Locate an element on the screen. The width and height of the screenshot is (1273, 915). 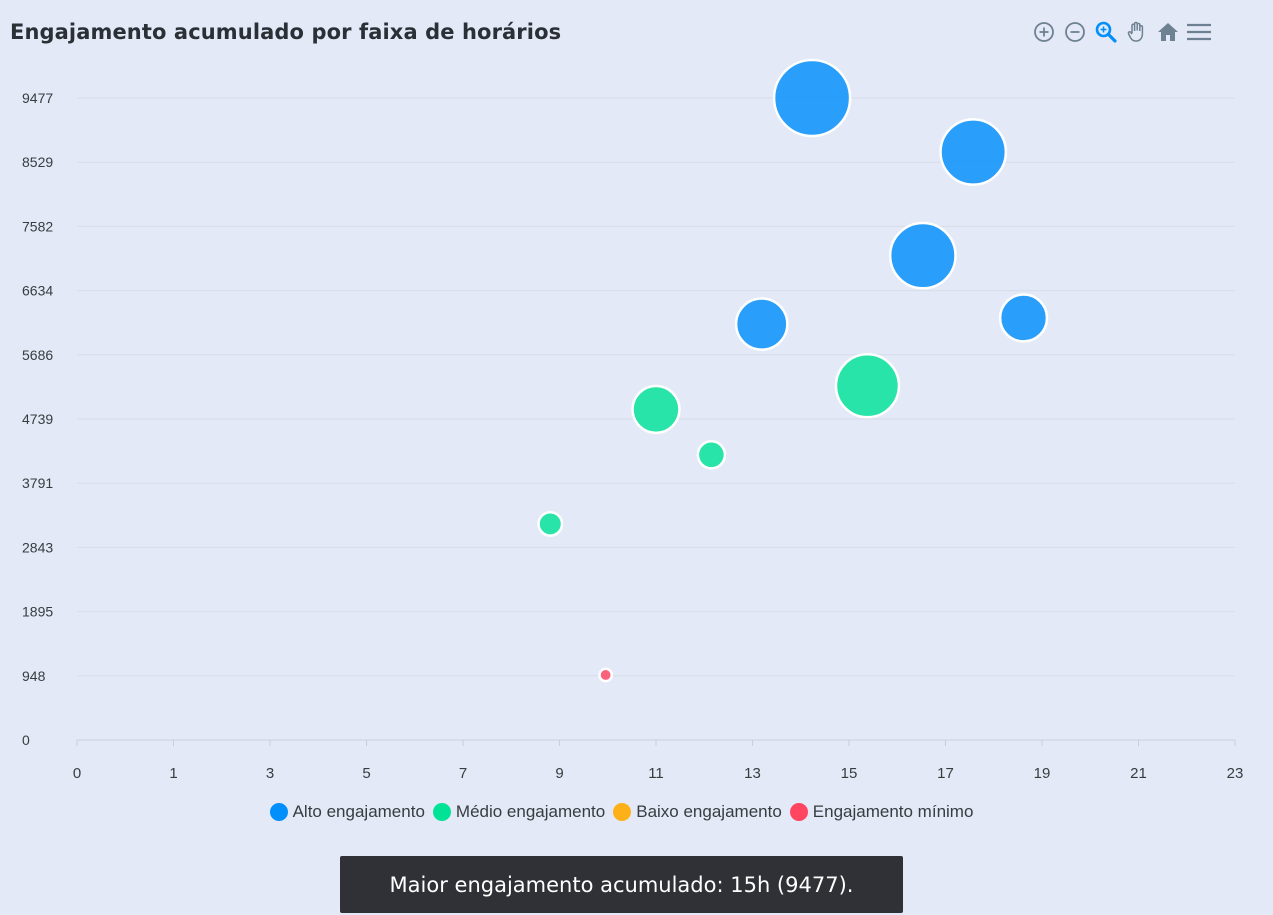
legend-label: Engajamento mínimo is located at coordinates (893, 811).